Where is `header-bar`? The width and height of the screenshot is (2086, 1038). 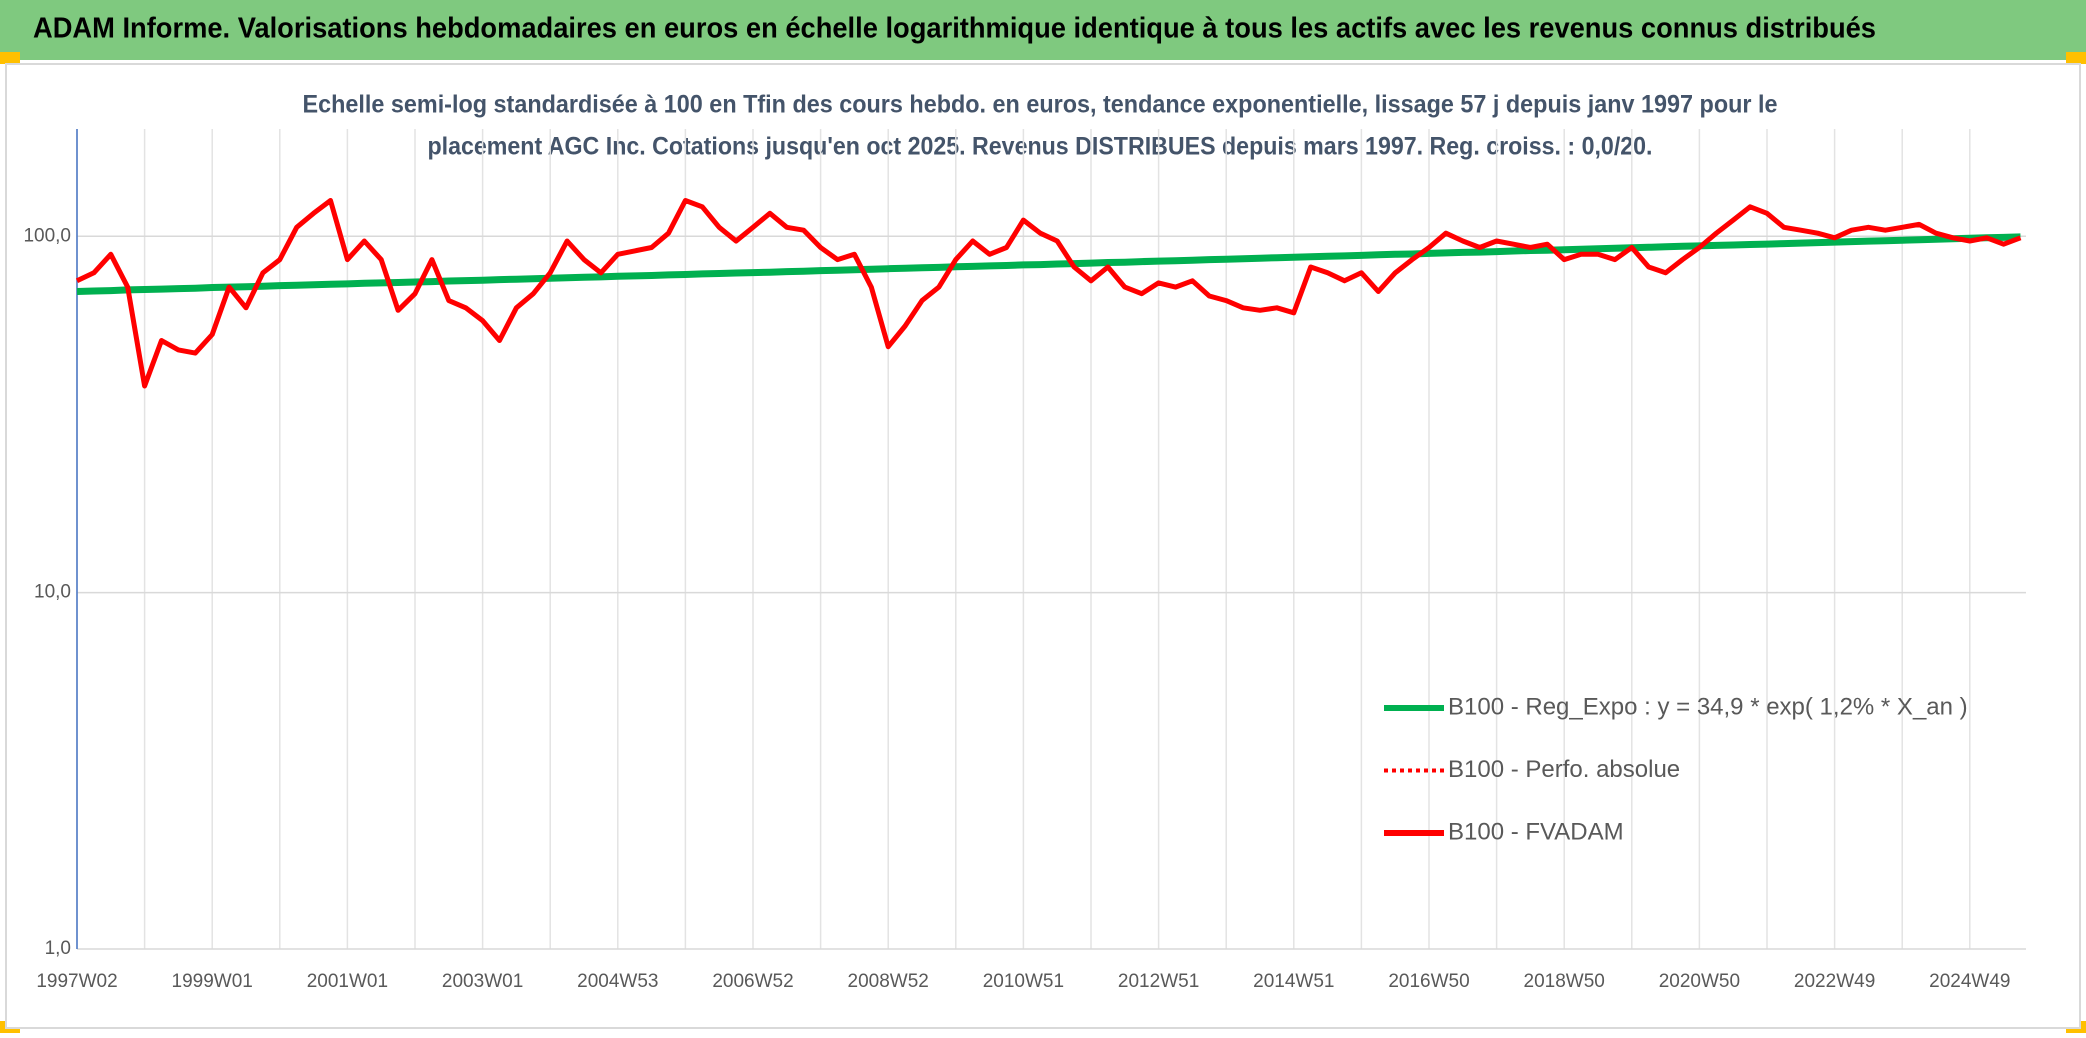
header-bar is located at coordinates (1043, 30).